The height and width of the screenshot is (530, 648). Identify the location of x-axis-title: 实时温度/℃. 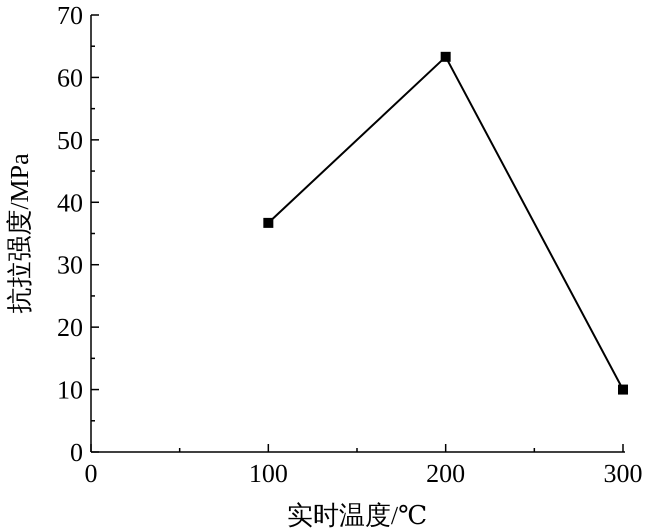
(357, 515).